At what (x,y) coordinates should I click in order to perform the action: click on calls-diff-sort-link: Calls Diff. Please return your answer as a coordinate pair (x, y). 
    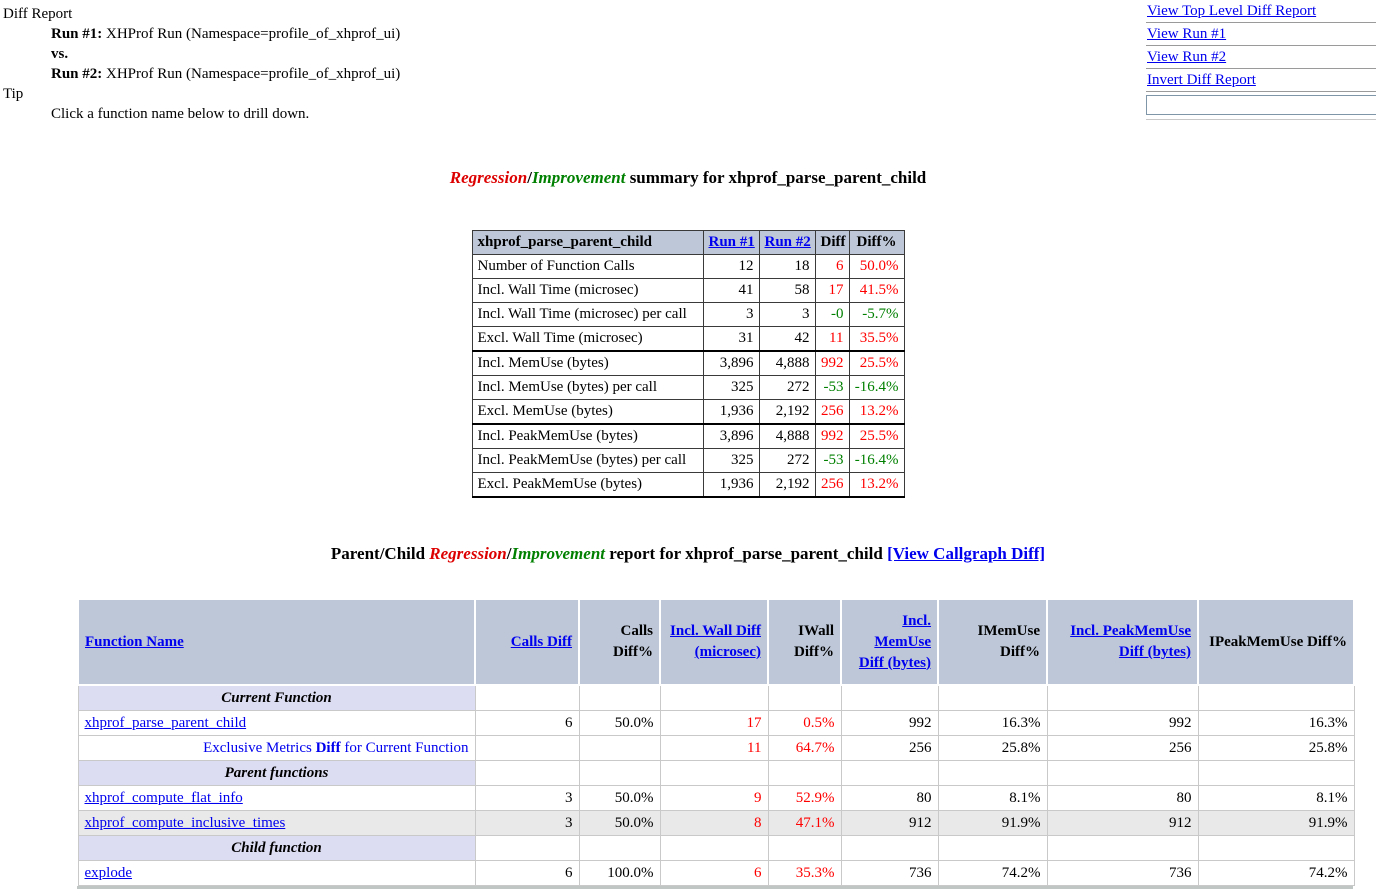
    Looking at the image, I should click on (541, 641).